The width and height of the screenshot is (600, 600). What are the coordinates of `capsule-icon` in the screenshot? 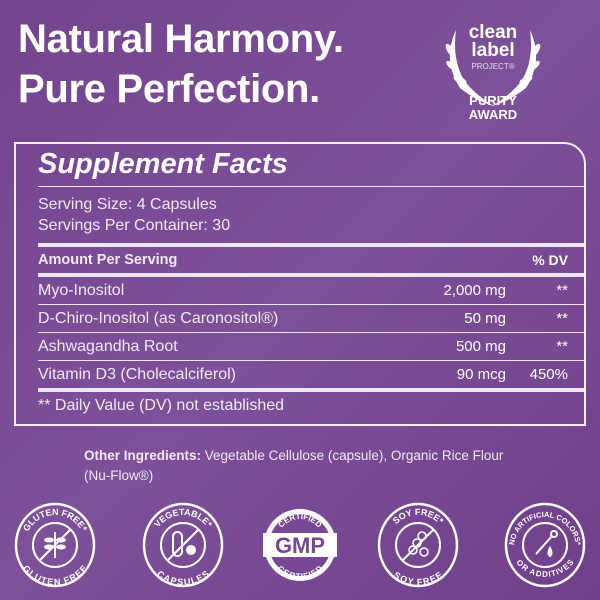 It's located at (184, 544).